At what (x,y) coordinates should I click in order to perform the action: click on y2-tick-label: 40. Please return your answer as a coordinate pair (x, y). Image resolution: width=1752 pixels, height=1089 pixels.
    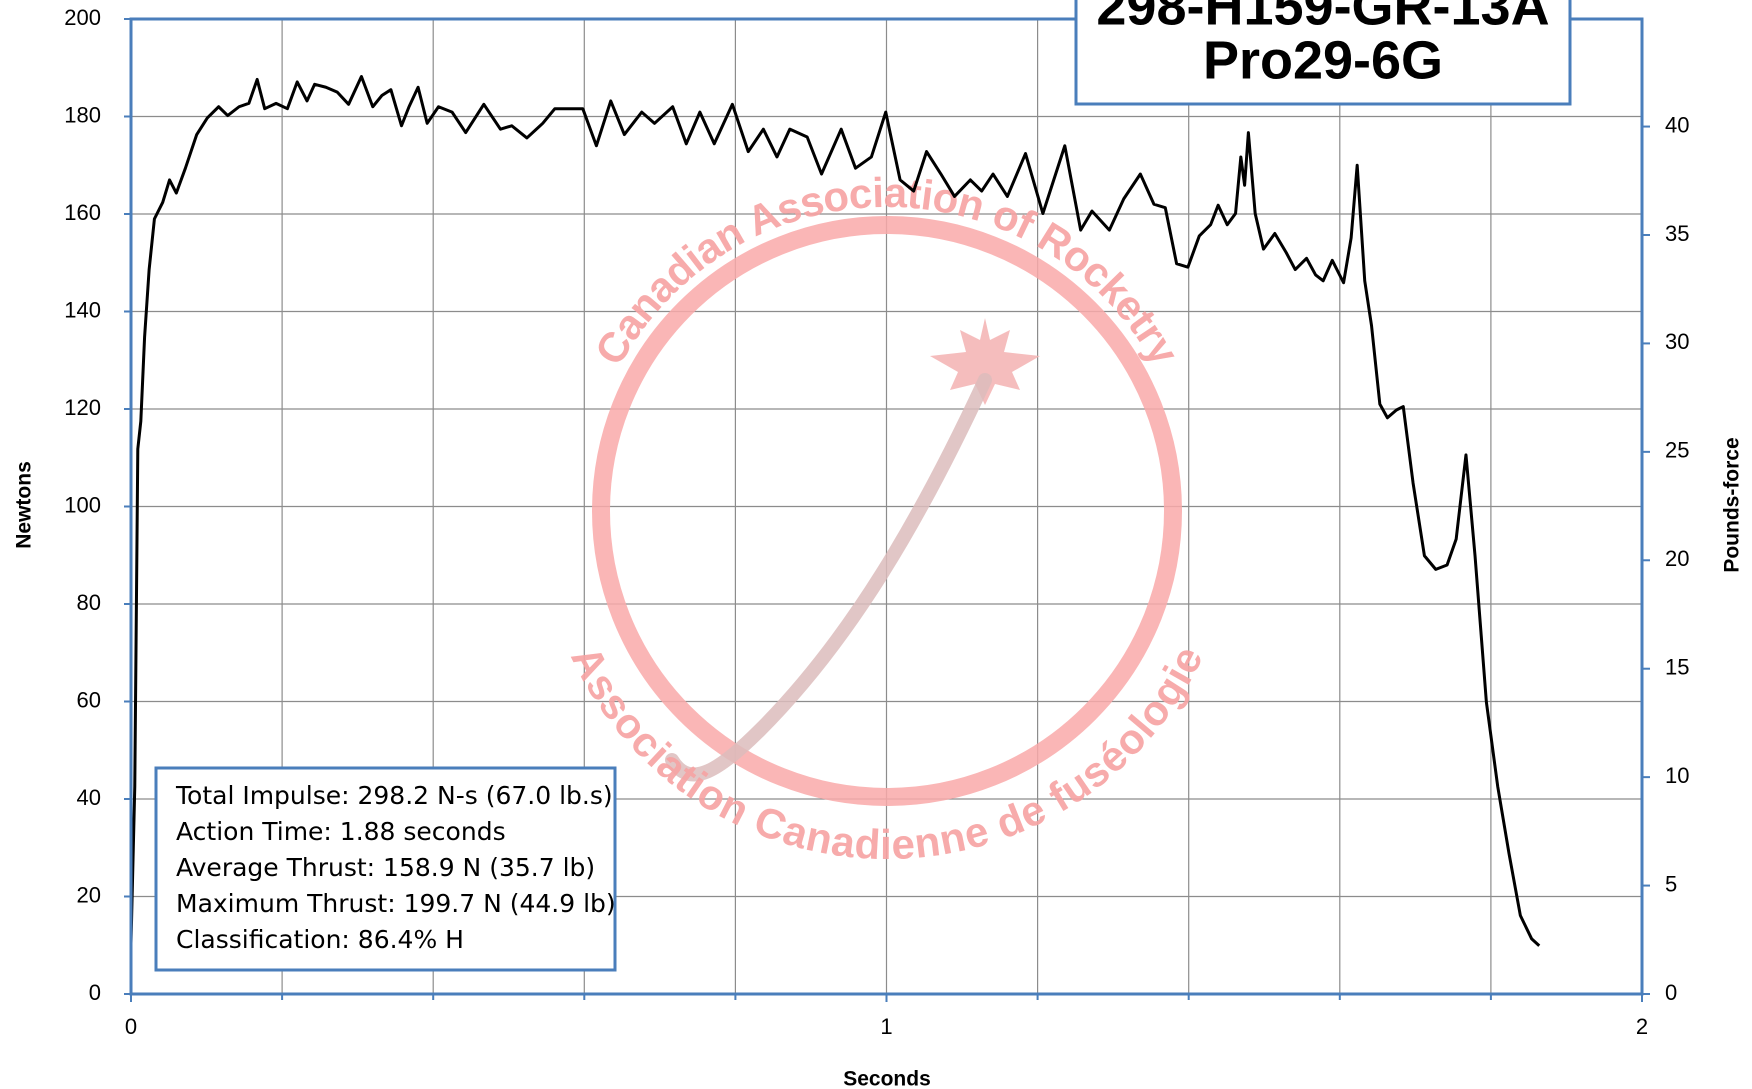
    Looking at the image, I should click on (1677, 124).